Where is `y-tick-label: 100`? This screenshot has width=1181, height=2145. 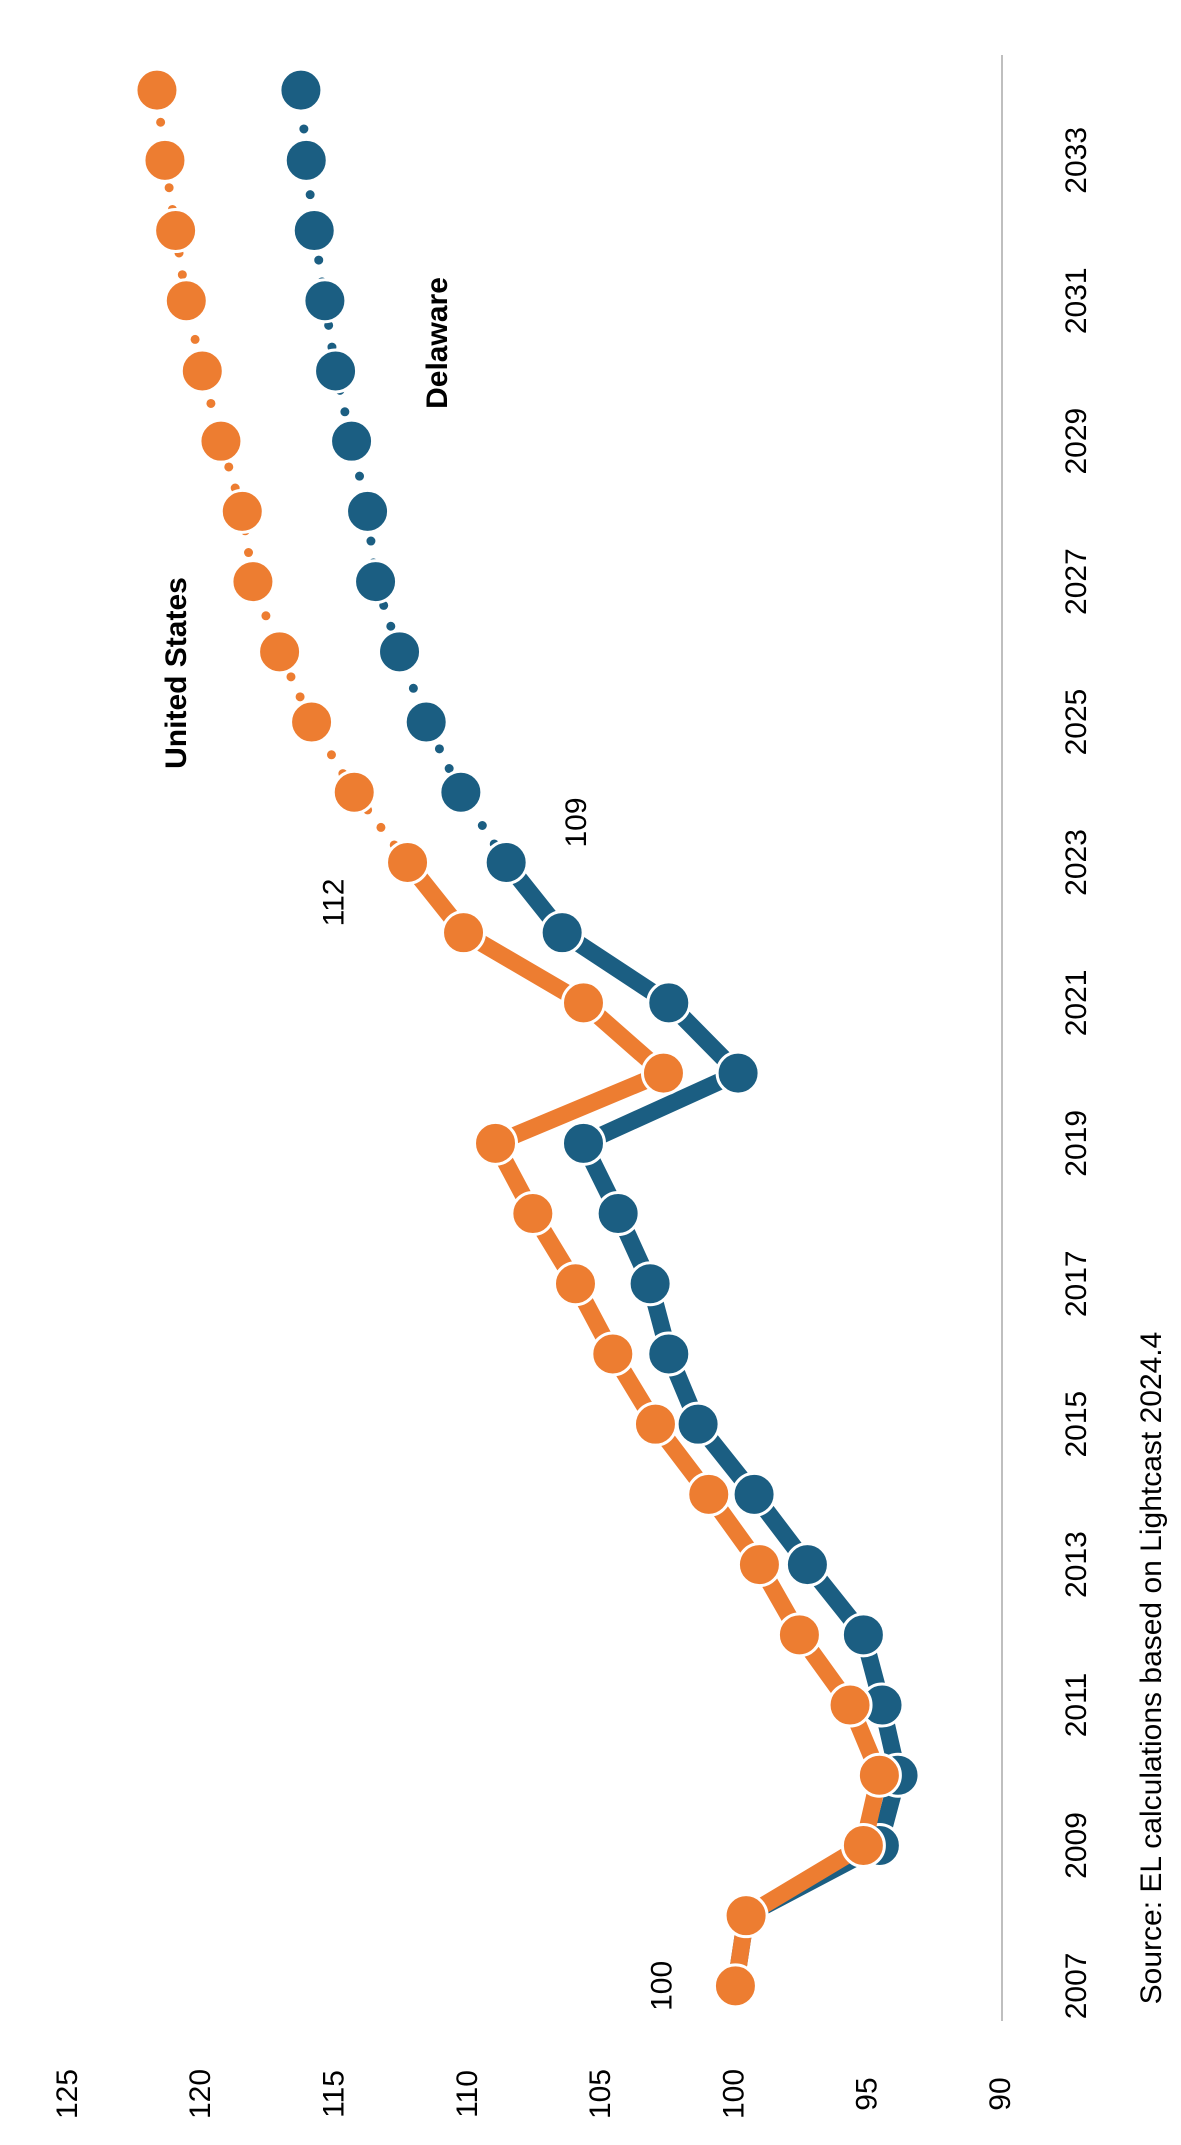 y-tick-label: 100 is located at coordinates (733, 2094).